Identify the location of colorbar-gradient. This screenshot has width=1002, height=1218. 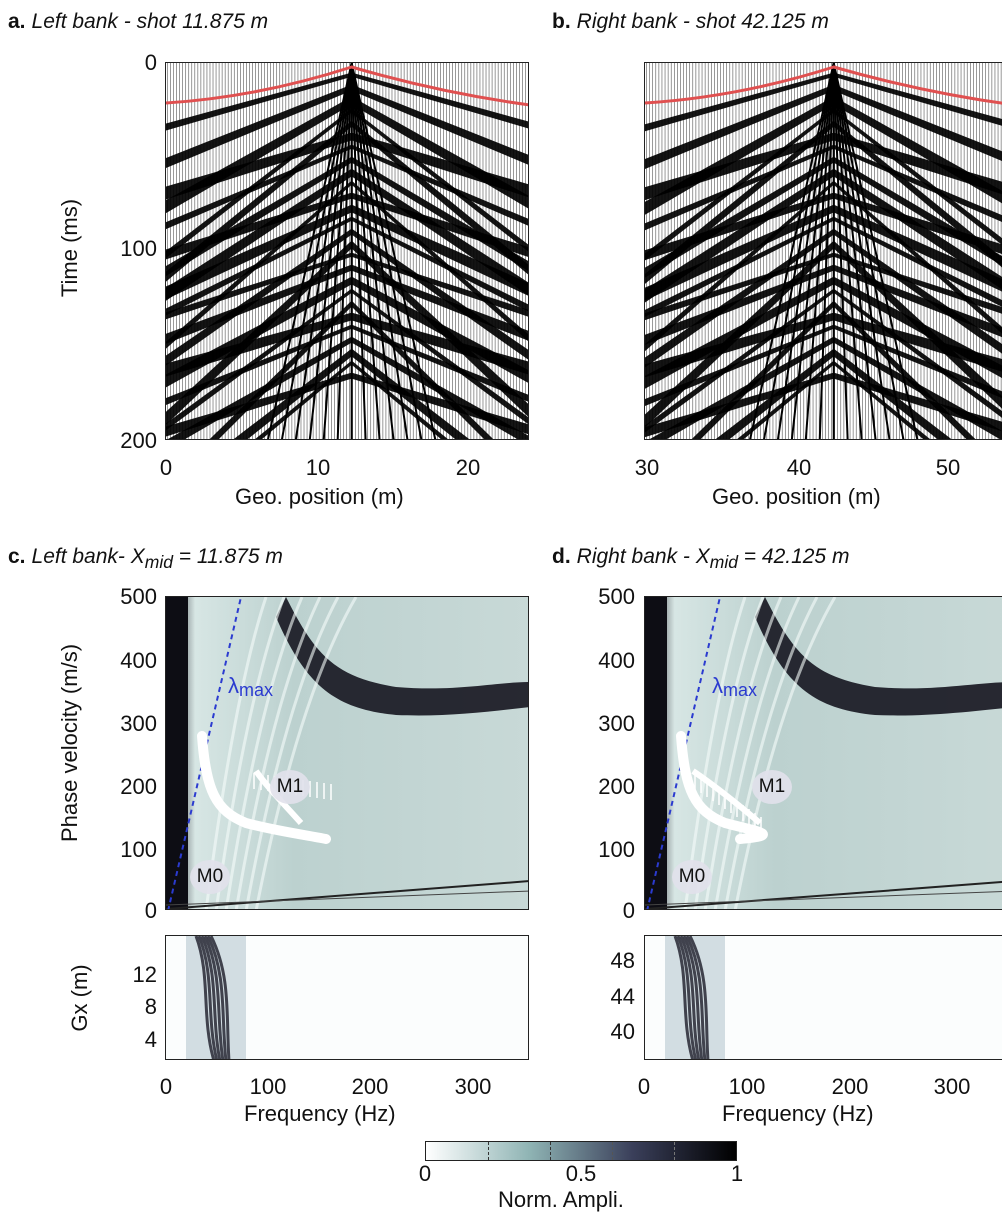
(581, 1151).